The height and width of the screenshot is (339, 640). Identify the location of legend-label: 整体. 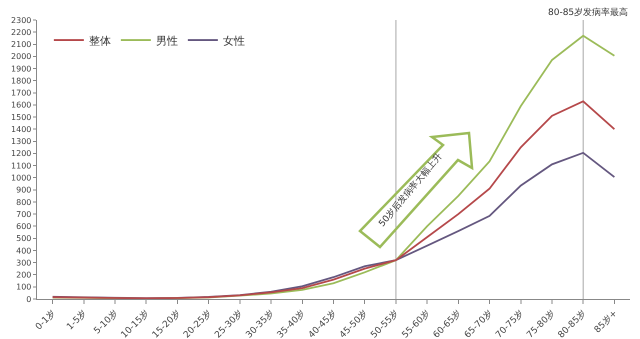
(99, 41).